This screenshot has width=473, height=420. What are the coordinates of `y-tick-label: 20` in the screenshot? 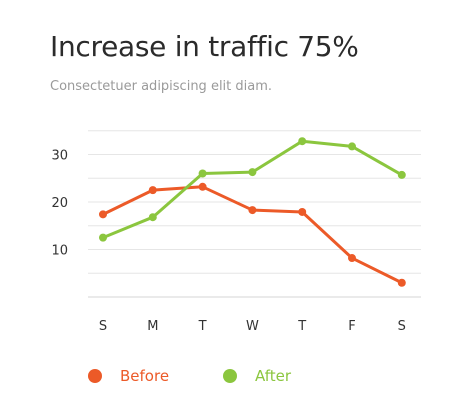 It's located at (59, 203).